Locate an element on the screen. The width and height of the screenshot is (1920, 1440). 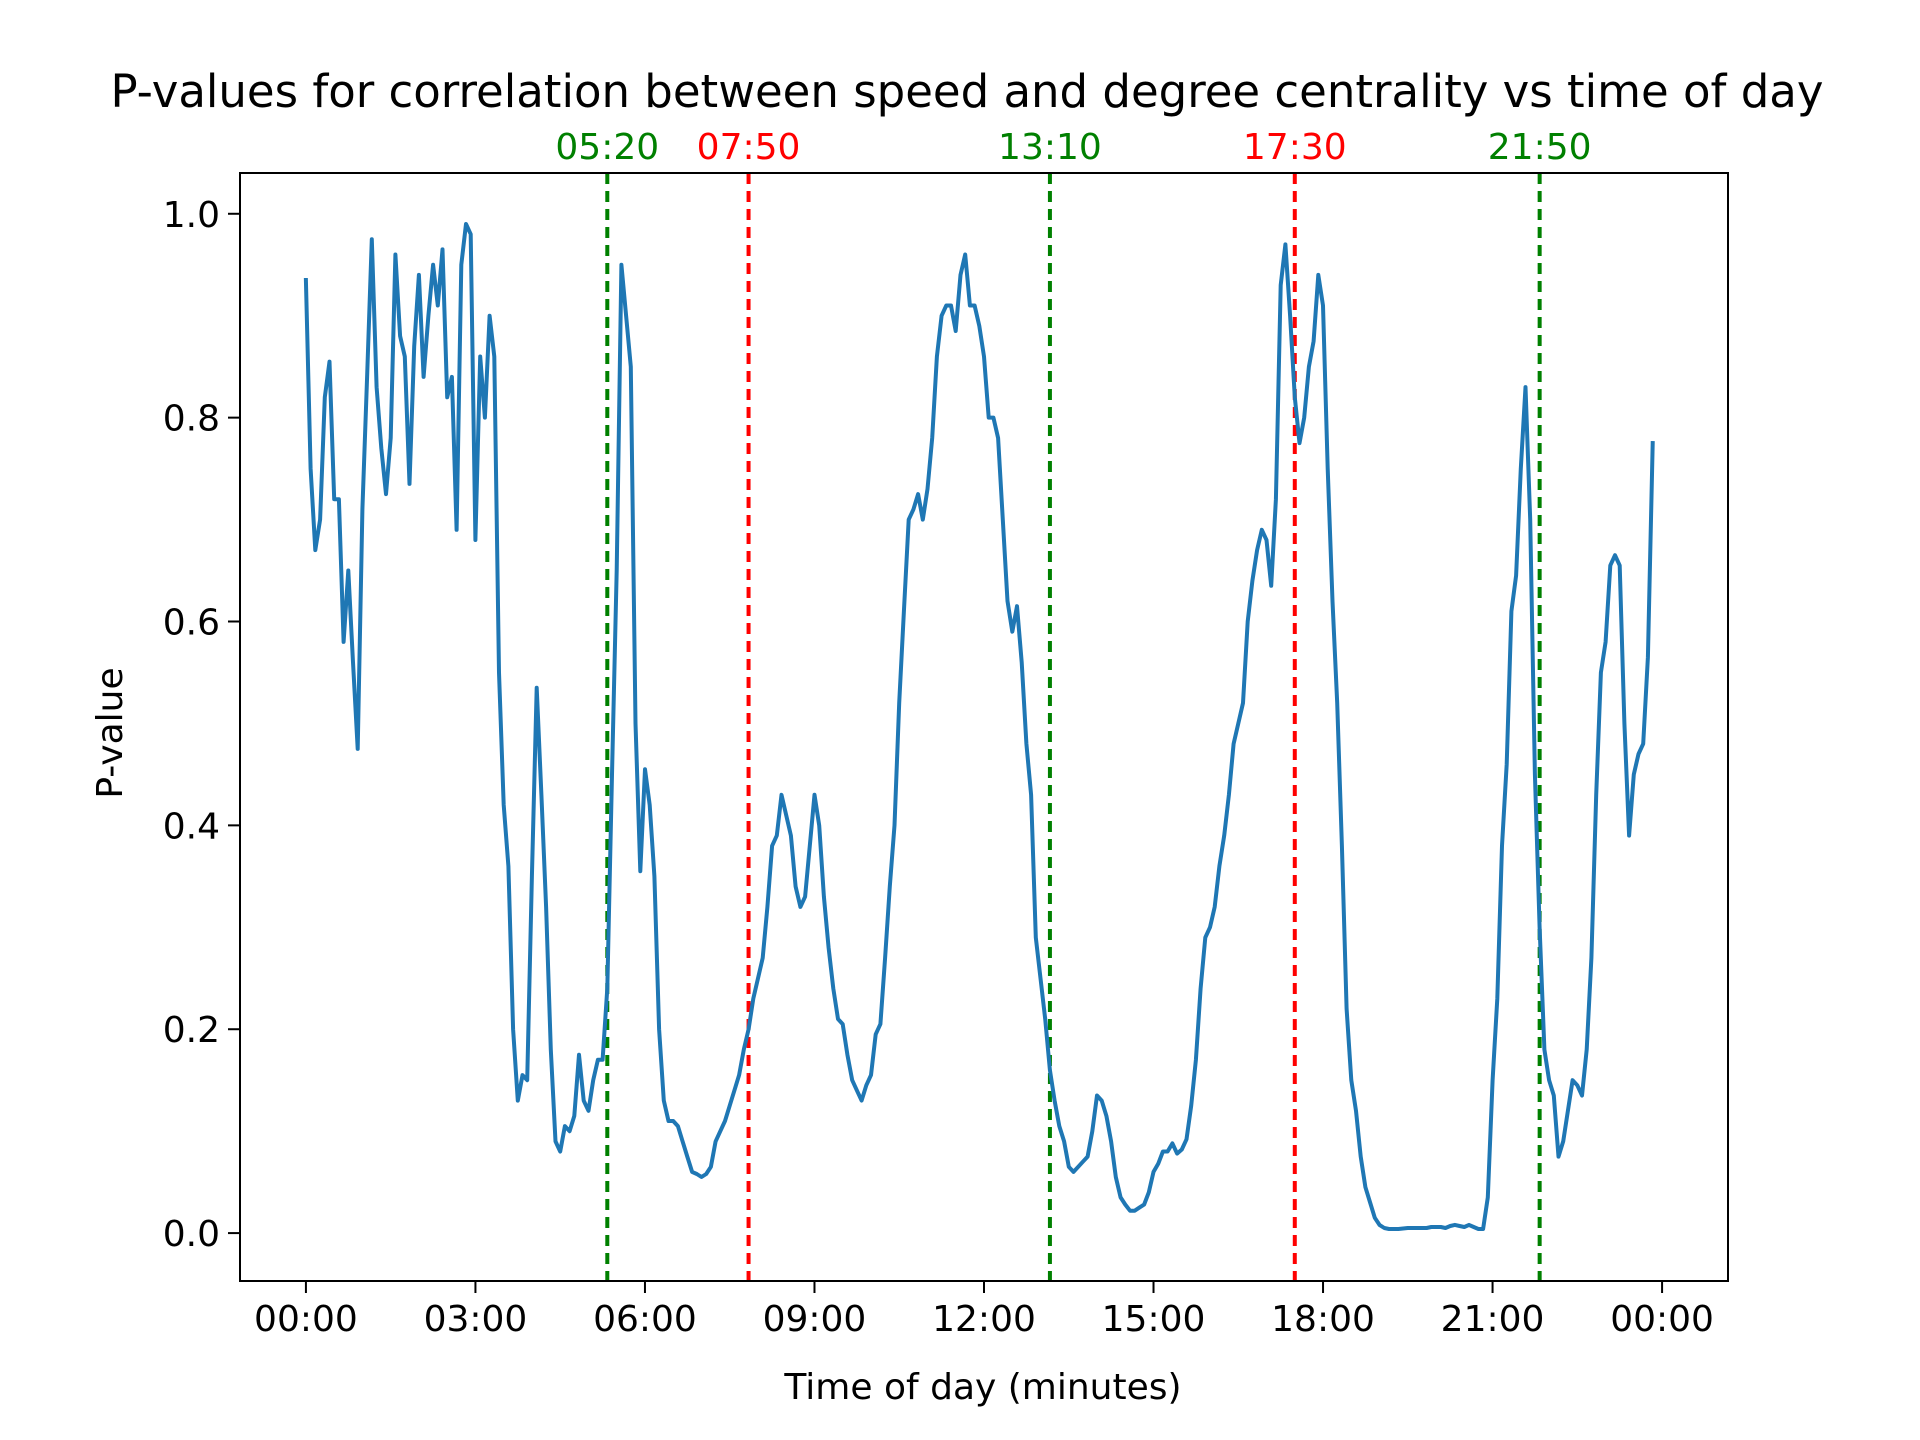
x-tick-label: 21:00 is located at coordinates (1493, 1319).